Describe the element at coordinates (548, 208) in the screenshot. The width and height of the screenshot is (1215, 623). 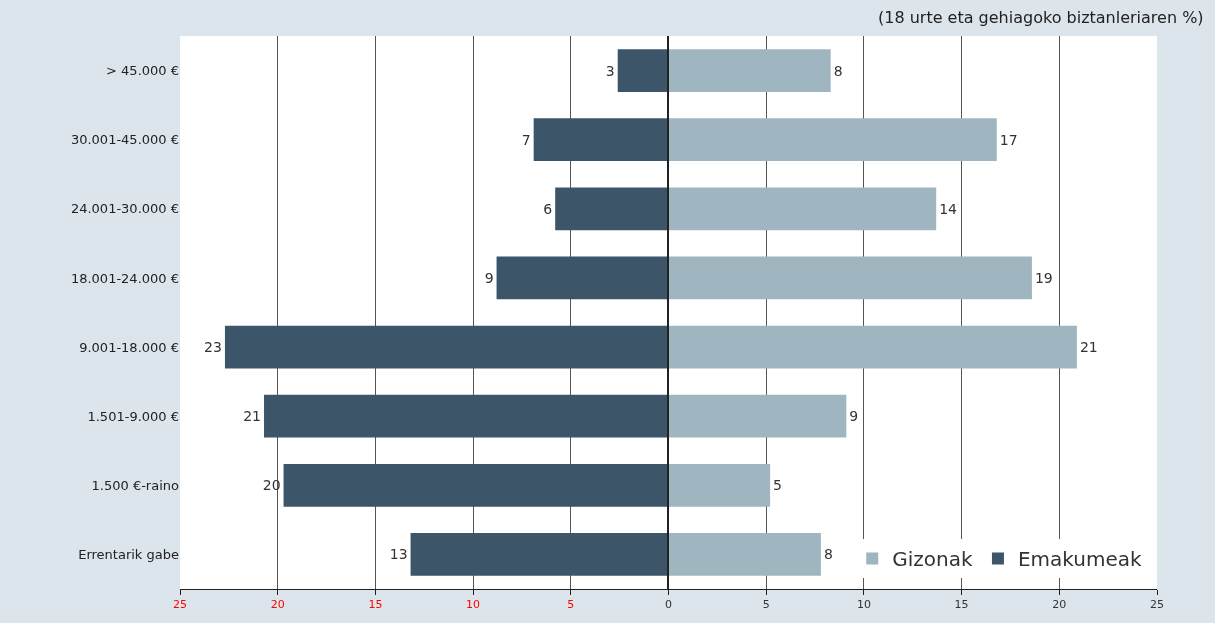
I see `data-label: 6` at that location.